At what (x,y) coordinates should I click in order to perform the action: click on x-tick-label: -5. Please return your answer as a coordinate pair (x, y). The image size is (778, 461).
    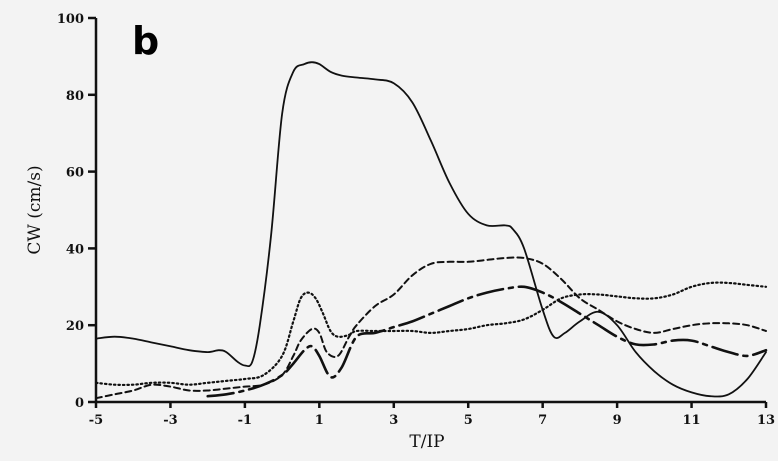
    Looking at the image, I should click on (96, 420).